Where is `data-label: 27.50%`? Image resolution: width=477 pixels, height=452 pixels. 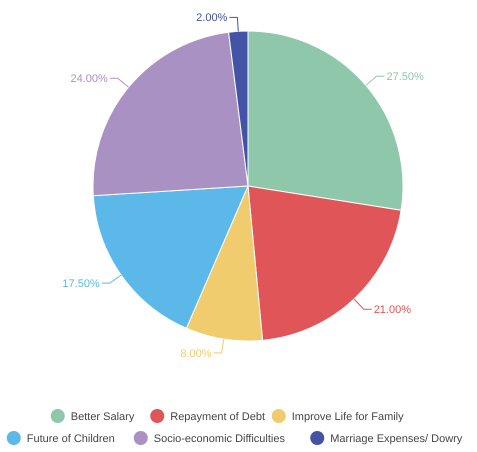 data-label: 27.50% is located at coordinates (405, 77).